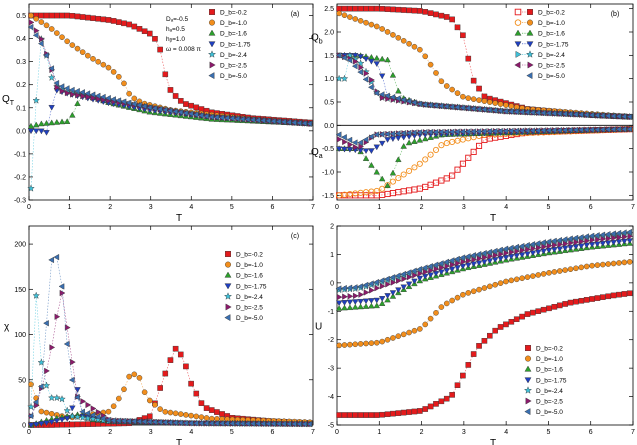  I want to click on y-tick-label: 0.0, so click(21, 131).